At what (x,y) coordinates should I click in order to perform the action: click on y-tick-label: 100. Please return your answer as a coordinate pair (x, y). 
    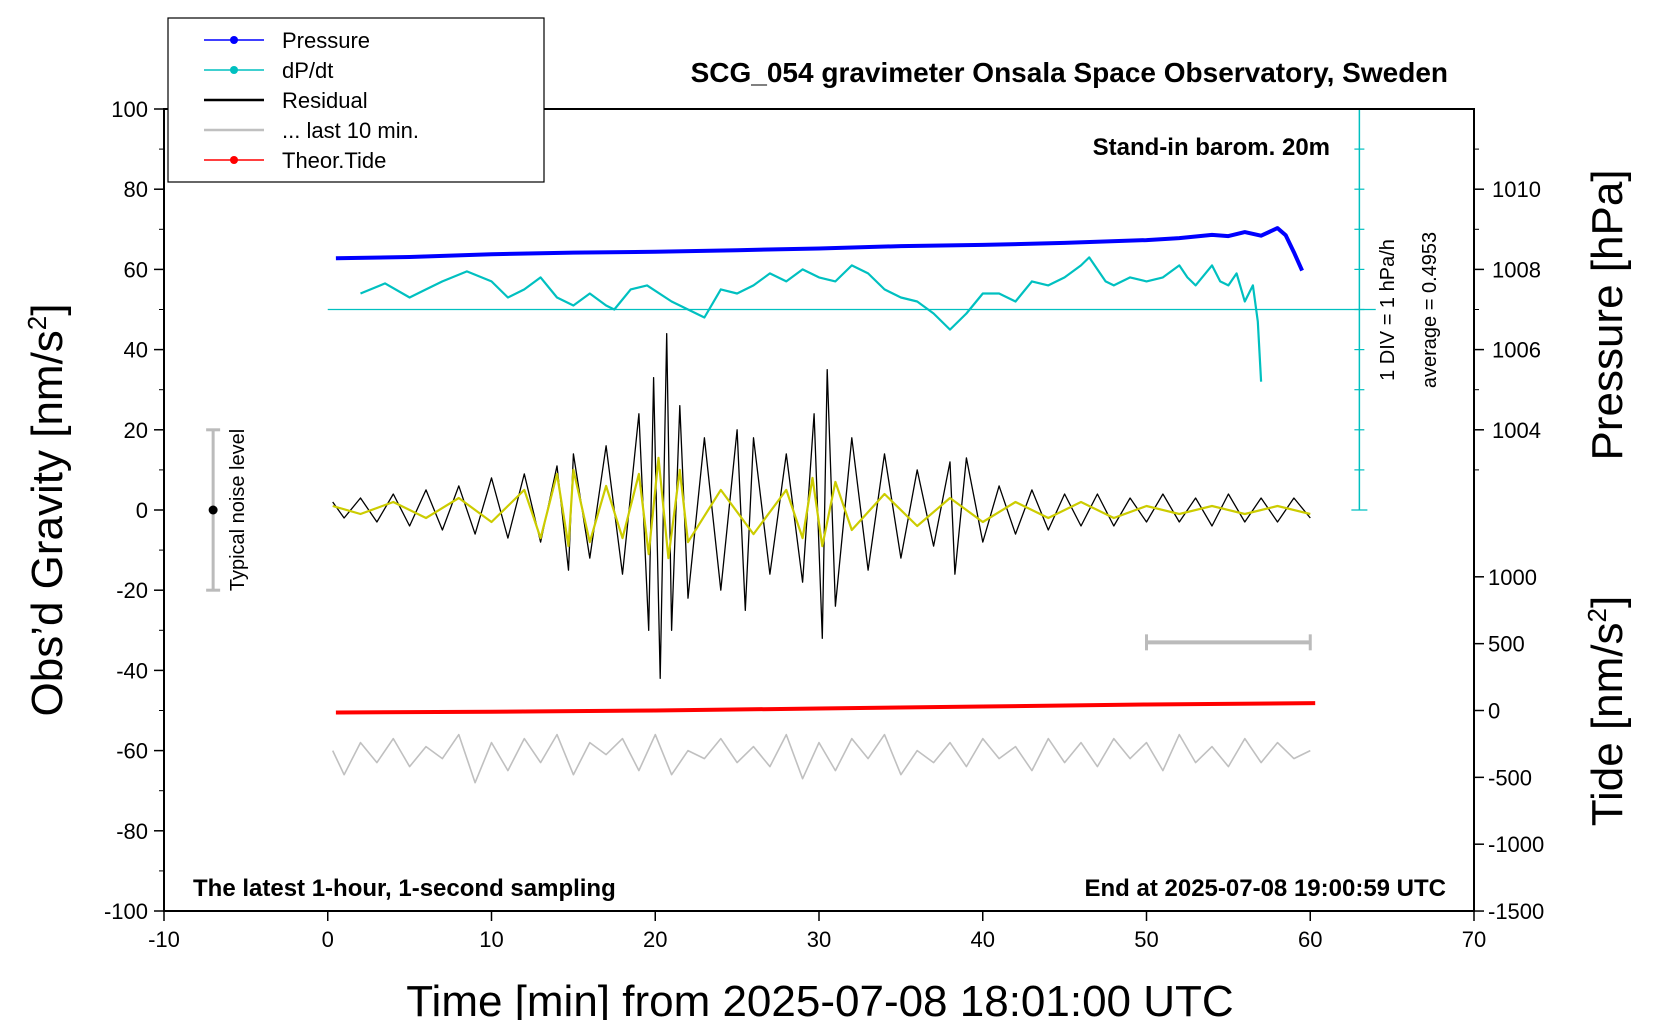
    Looking at the image, I should click on (129, 109).